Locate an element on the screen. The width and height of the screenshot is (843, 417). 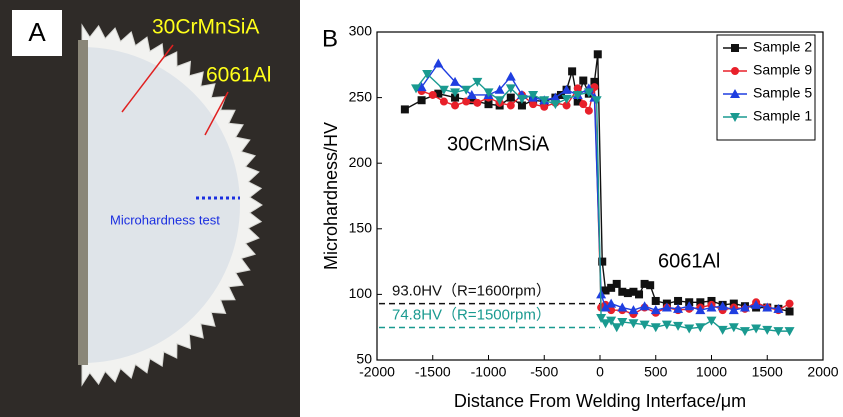
y-axis-label: Microhardness/HV is located at coordinates (331, 196).